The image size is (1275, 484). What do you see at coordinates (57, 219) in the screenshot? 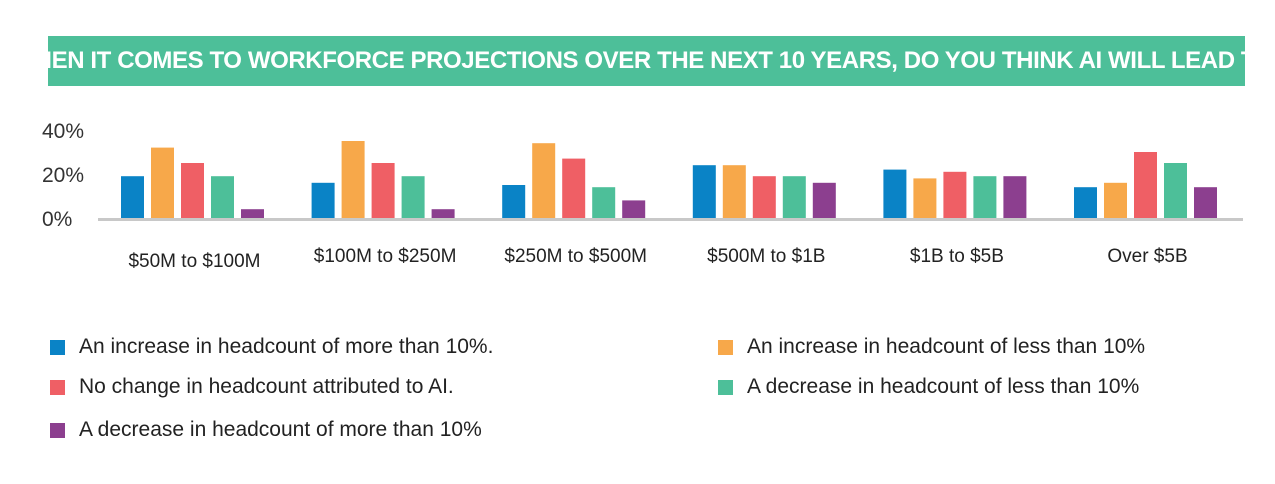
I see `y-tick-label: 0%` at bounding box center [57, 219].